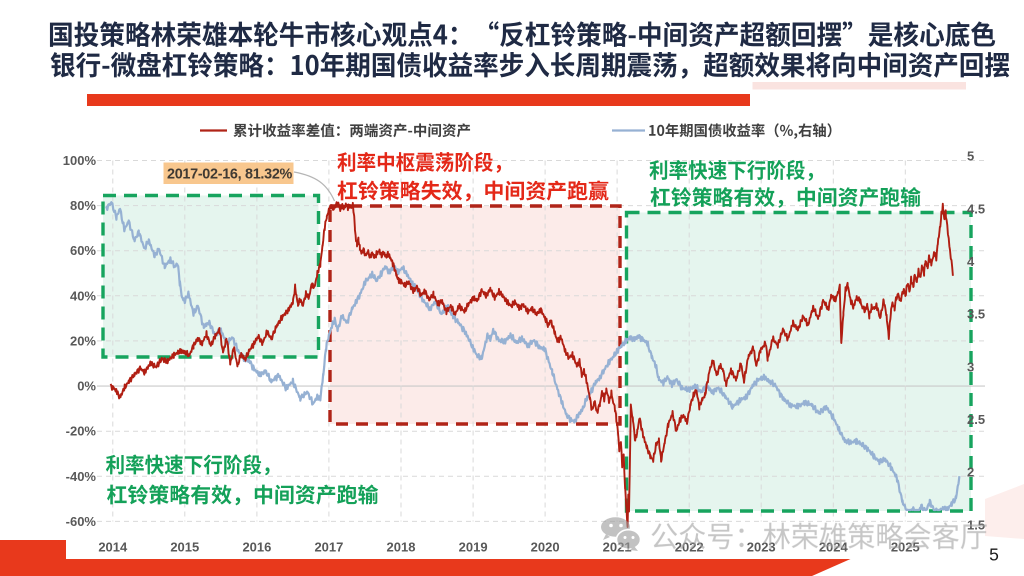 The width and height of the screenshot is (1024, 576). Describe the element at coordinates (545, 547) in the screenshot. I see `svg-text: 2020` at that location.